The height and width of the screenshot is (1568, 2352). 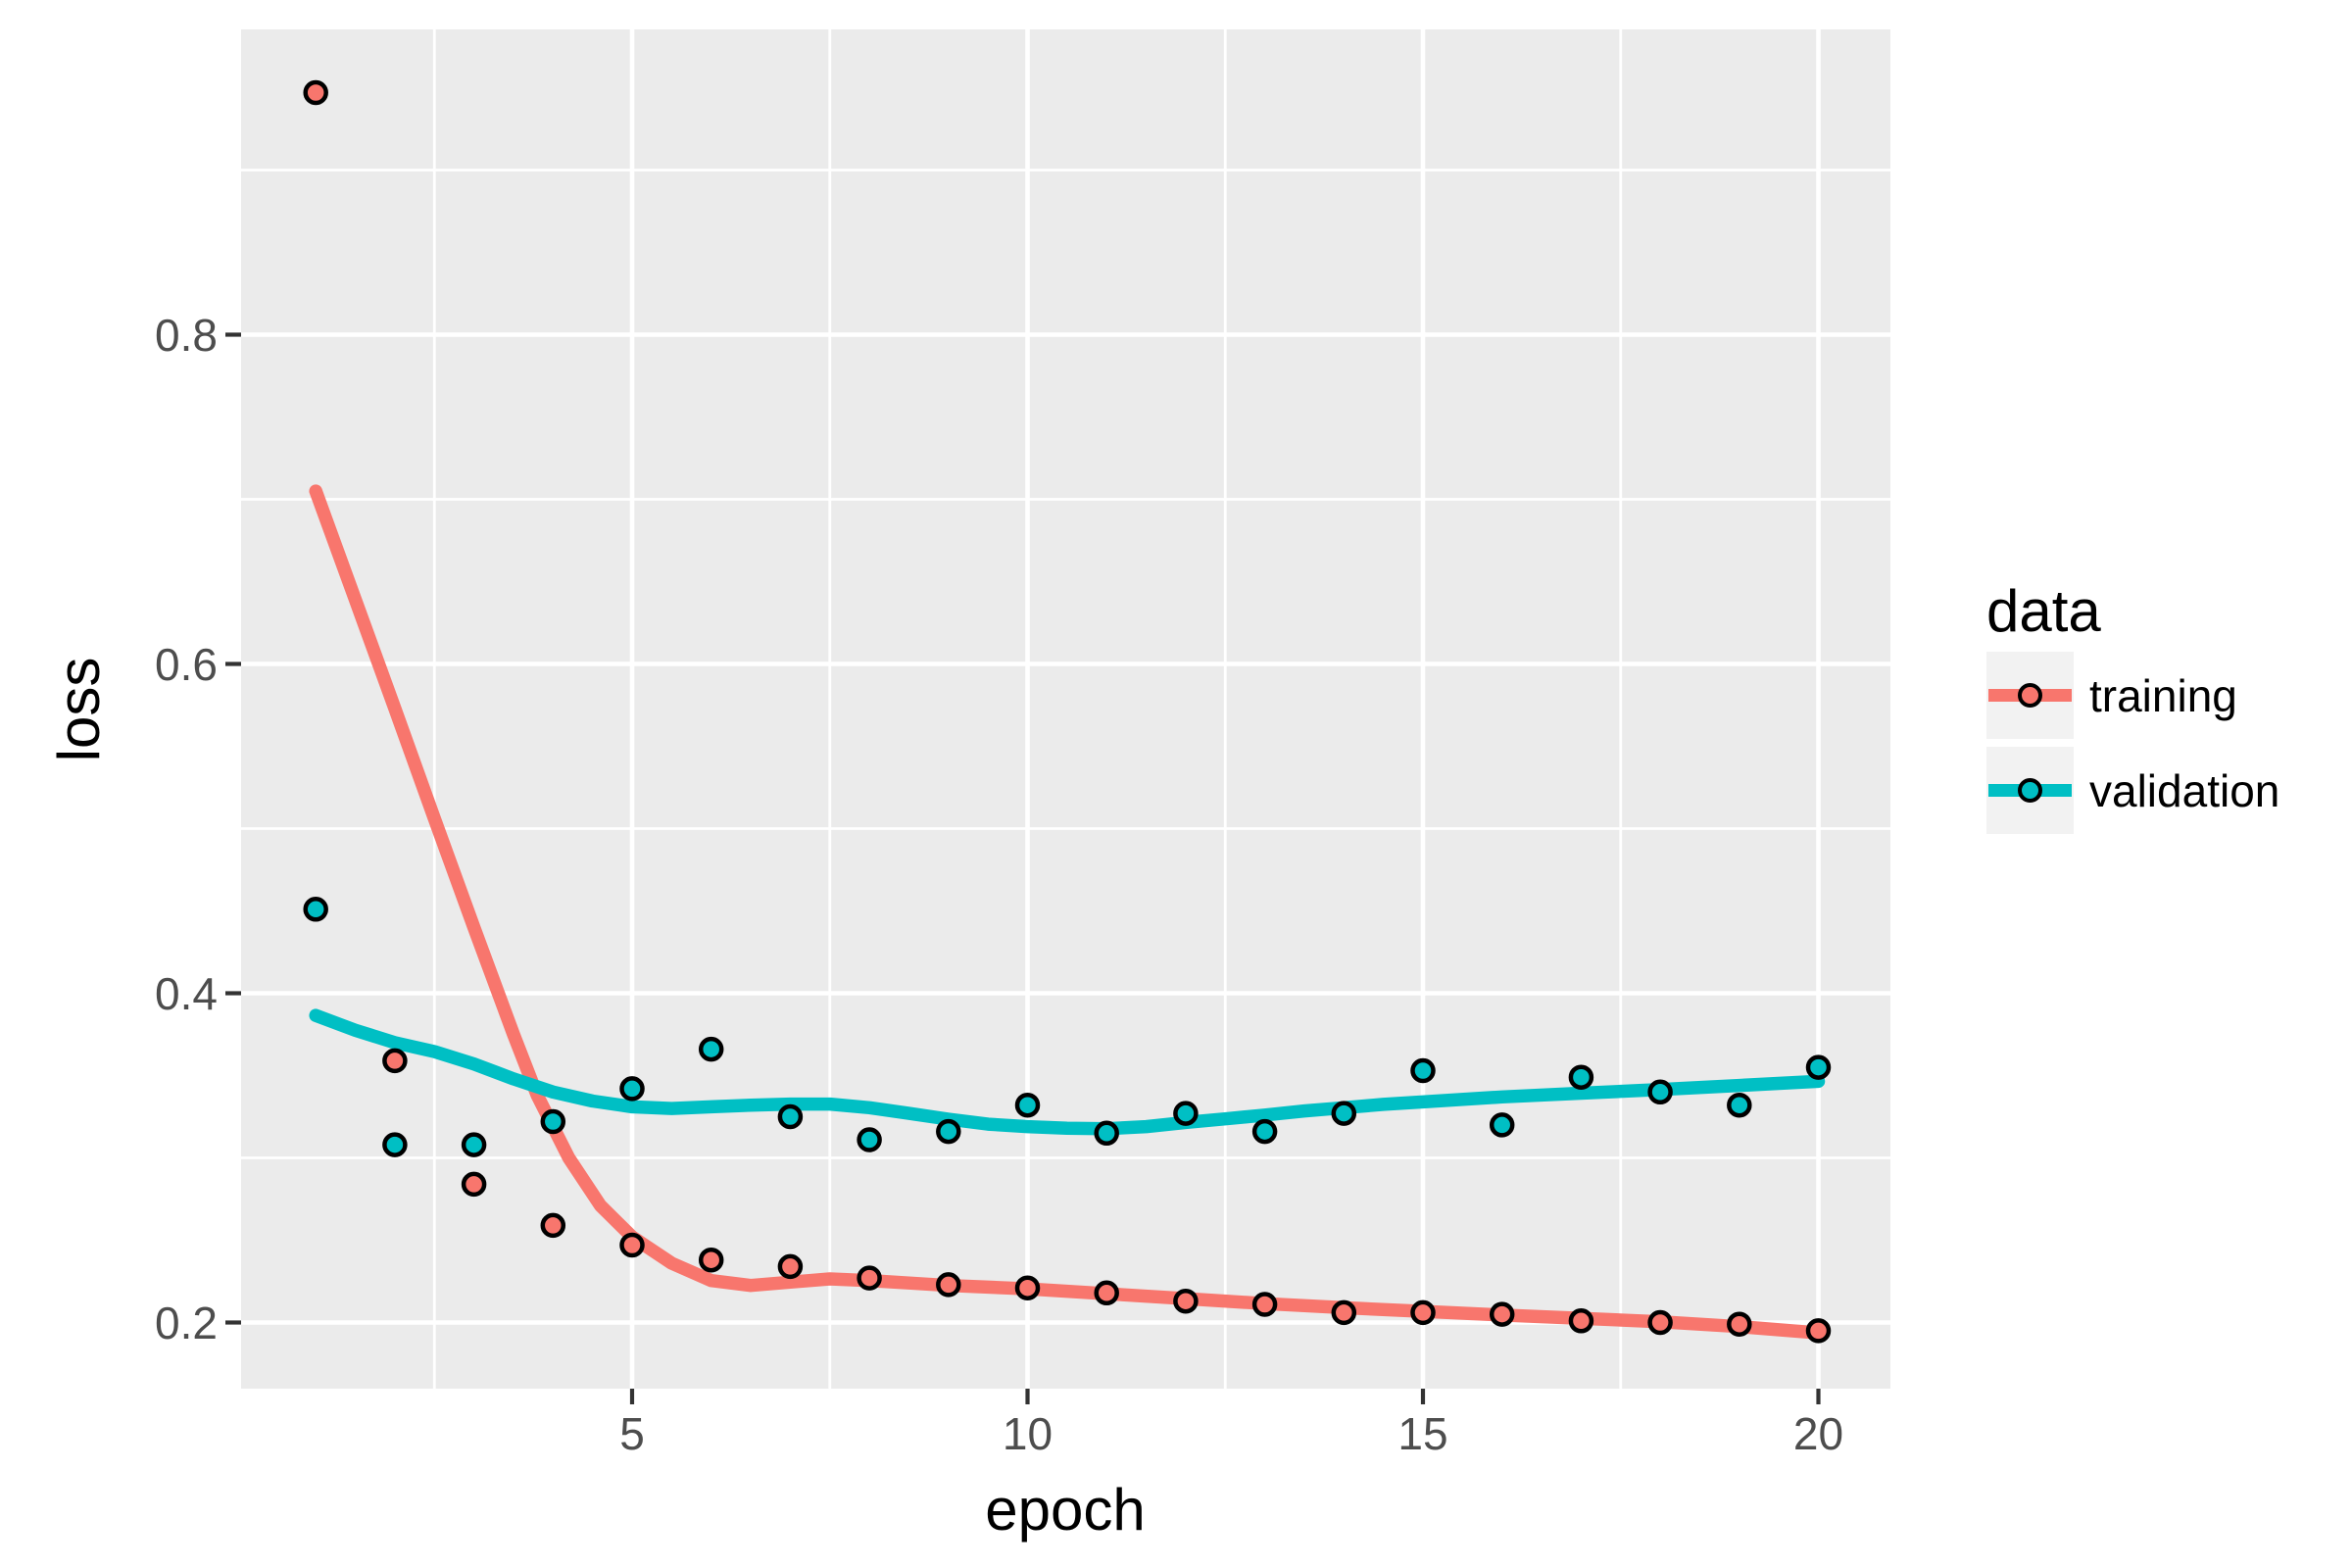 I want to click on legend: data training validation, so click(x=2132, y=712).